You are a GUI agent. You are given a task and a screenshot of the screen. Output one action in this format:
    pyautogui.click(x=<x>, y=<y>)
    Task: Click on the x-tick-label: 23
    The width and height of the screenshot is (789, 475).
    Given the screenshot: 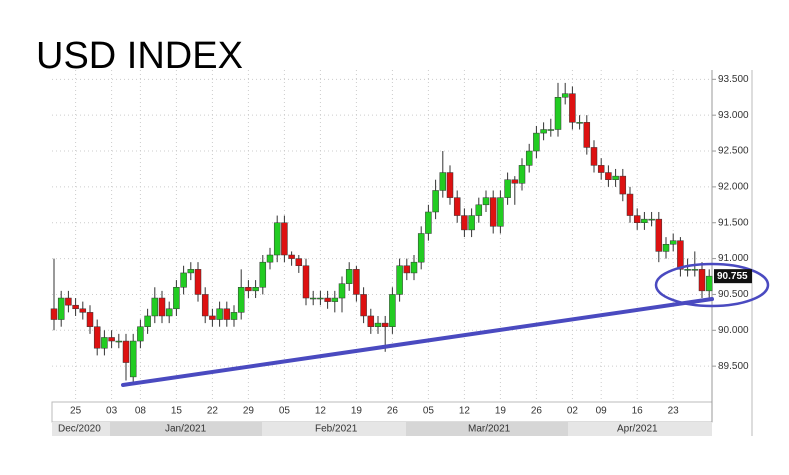 What is the action you would take?
    pyautogui.click(x=674, y=411)
    